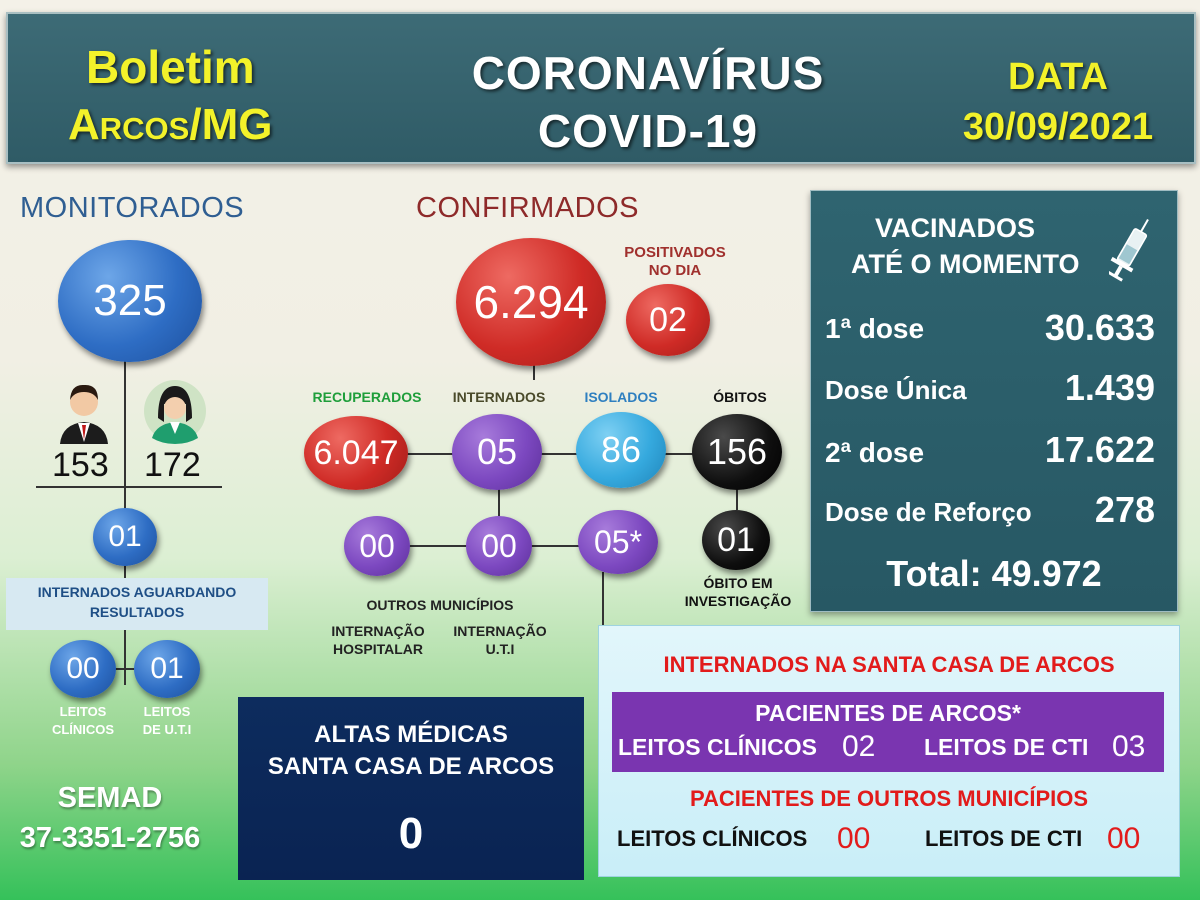 The image size is (1200, 900). I want to click on vac-row-2-label: Dose Única, so click(896, 390).